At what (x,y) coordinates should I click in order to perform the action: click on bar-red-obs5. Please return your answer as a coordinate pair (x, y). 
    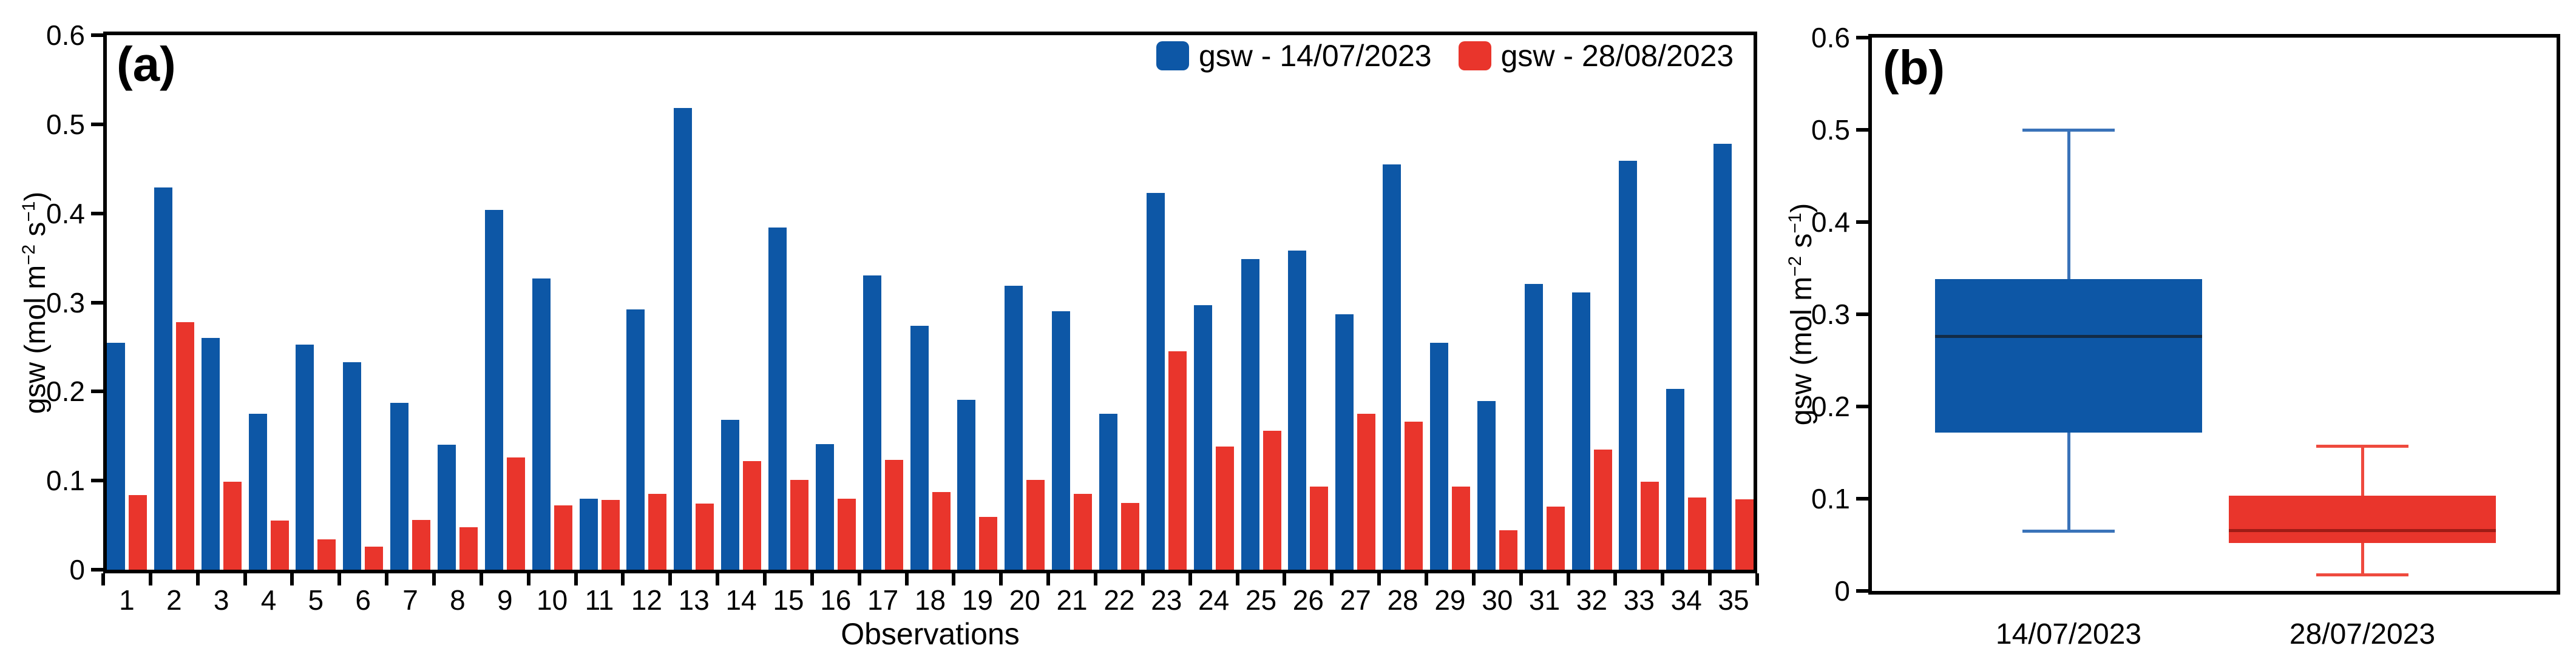
    Looking at the image, I should click on (326, 554).